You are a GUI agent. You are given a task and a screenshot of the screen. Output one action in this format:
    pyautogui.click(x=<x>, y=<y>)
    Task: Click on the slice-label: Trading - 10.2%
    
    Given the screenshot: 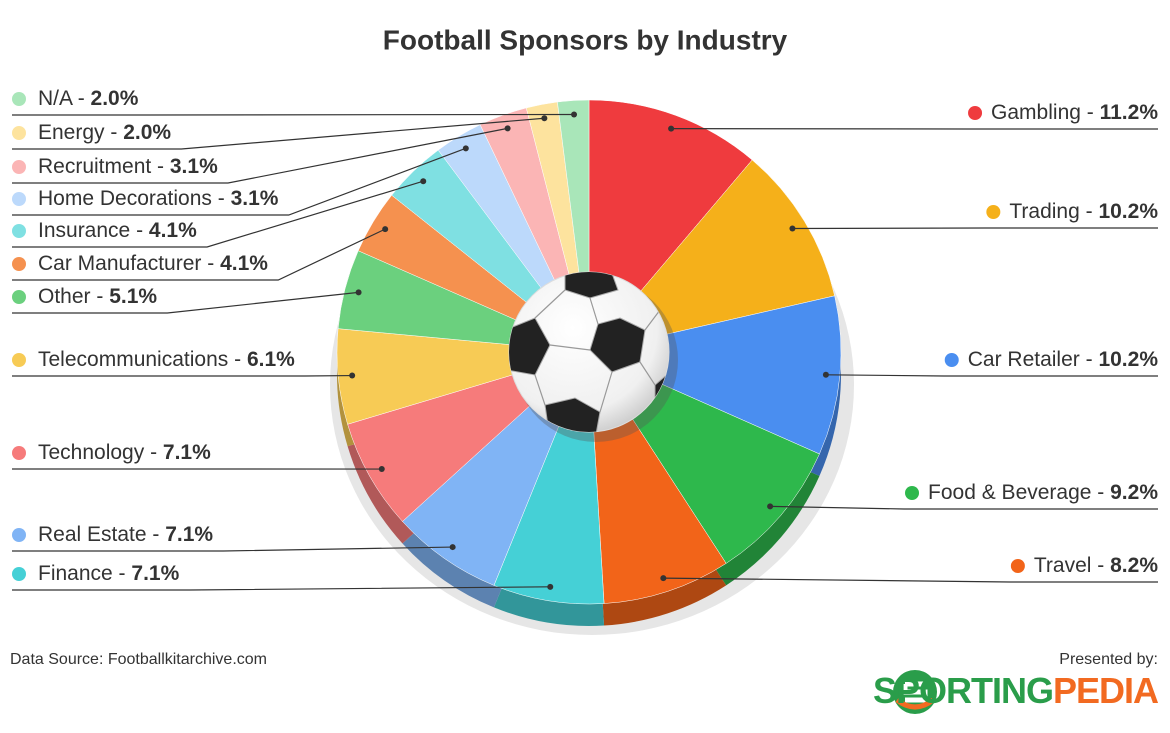 What is the action you would take?
    pyautogui.click(x=1083, y=211)
    